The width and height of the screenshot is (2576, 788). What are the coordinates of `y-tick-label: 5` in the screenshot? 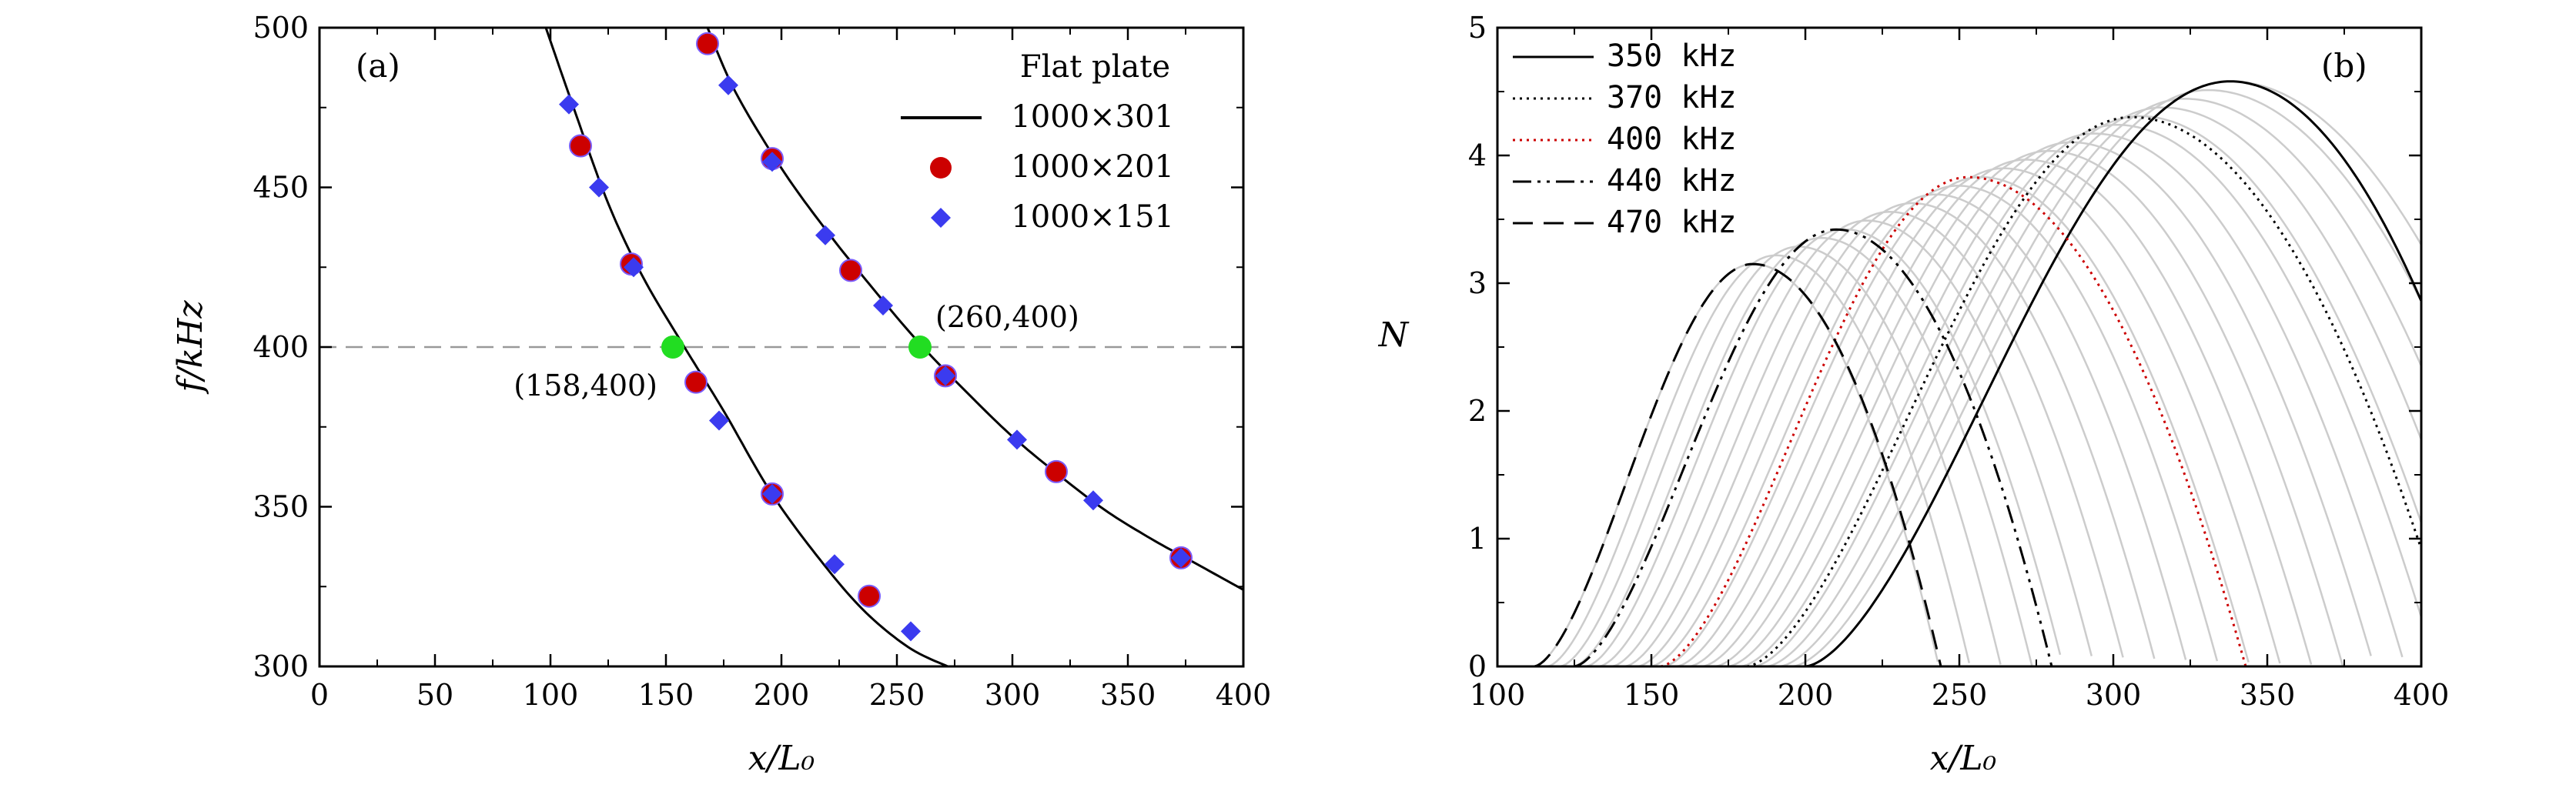 It's located at (1477, 28).